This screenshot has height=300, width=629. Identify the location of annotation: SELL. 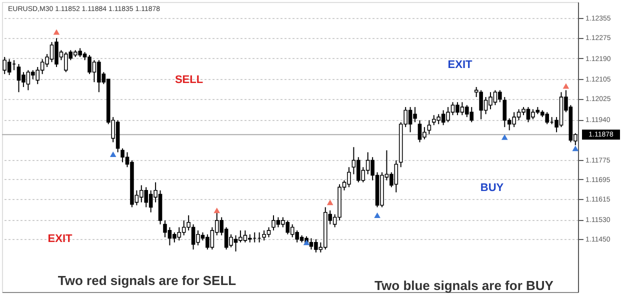
(189, 80).